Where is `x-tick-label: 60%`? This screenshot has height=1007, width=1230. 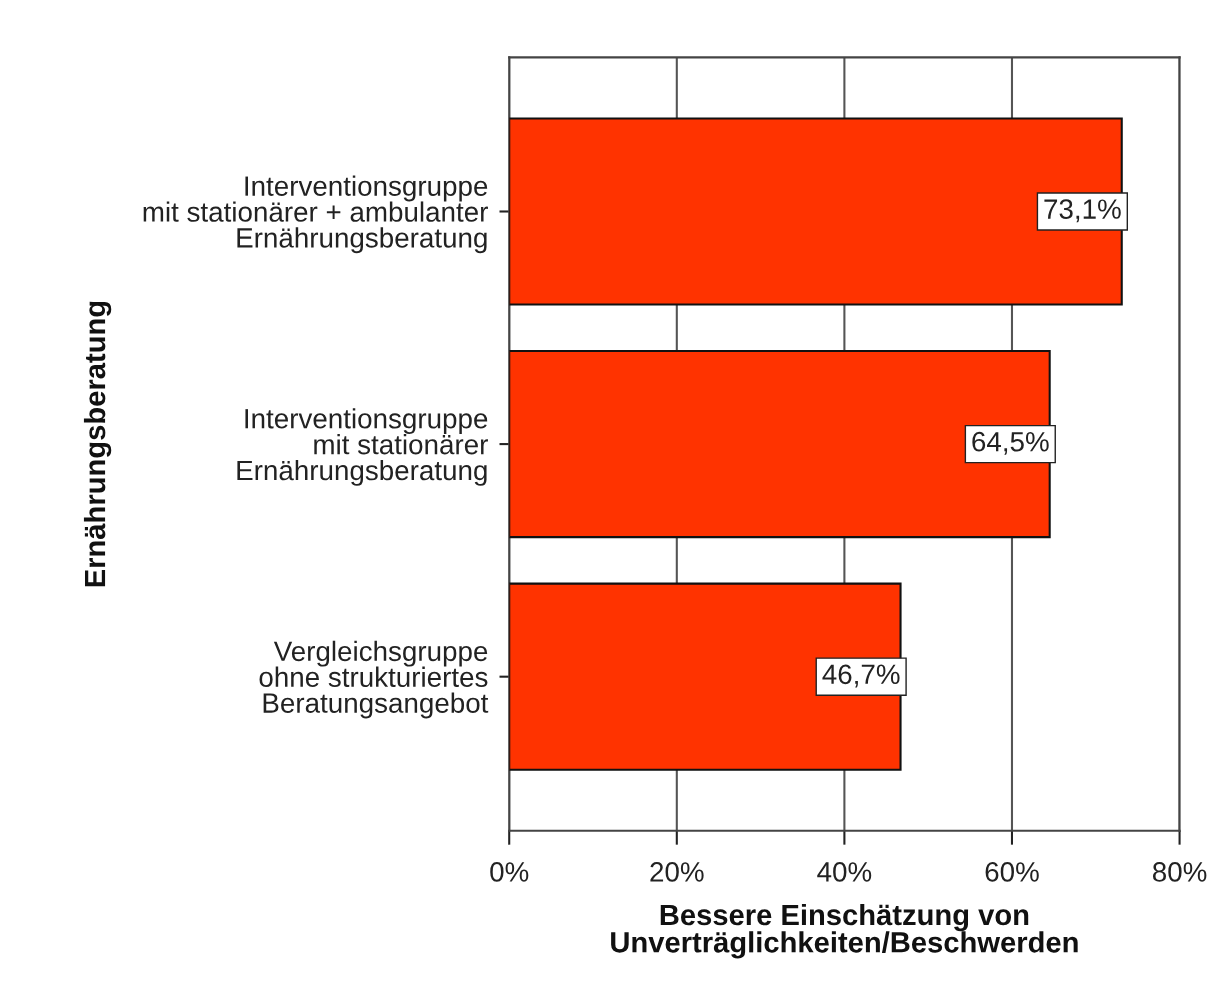 x-tick-label: 60% is located at coordinates (1012, 872).